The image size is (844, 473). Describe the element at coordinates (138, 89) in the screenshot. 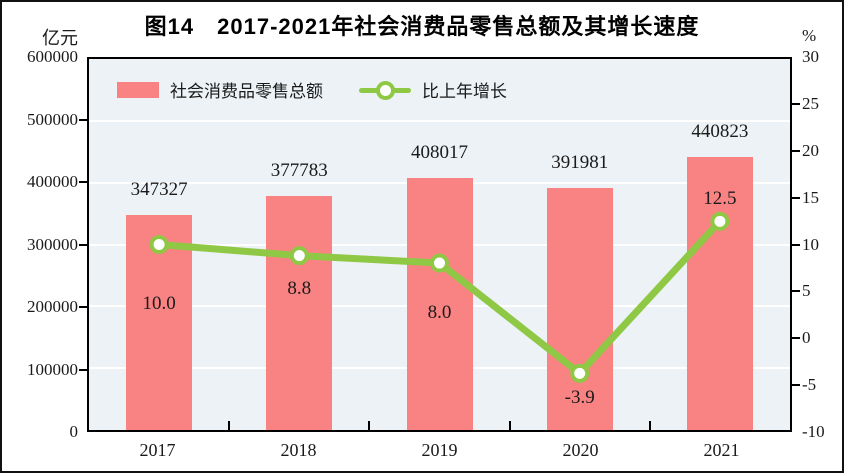

I see `bar-series-swatch-icon` at that location.